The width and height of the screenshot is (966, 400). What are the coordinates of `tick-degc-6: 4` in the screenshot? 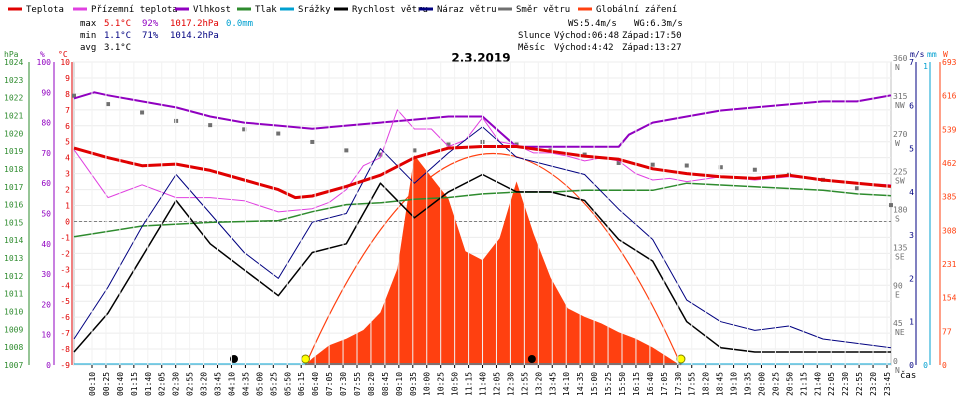 It's located at (67, 158).